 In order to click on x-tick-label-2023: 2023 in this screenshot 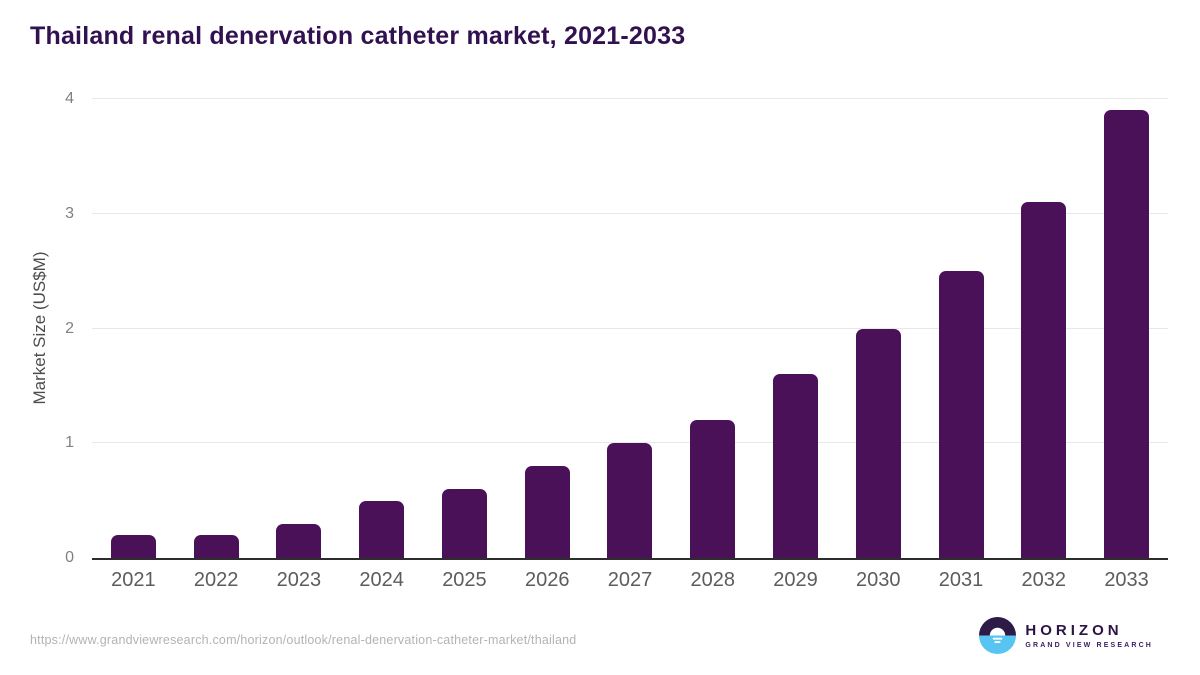, I will do `click(299, 580)`.